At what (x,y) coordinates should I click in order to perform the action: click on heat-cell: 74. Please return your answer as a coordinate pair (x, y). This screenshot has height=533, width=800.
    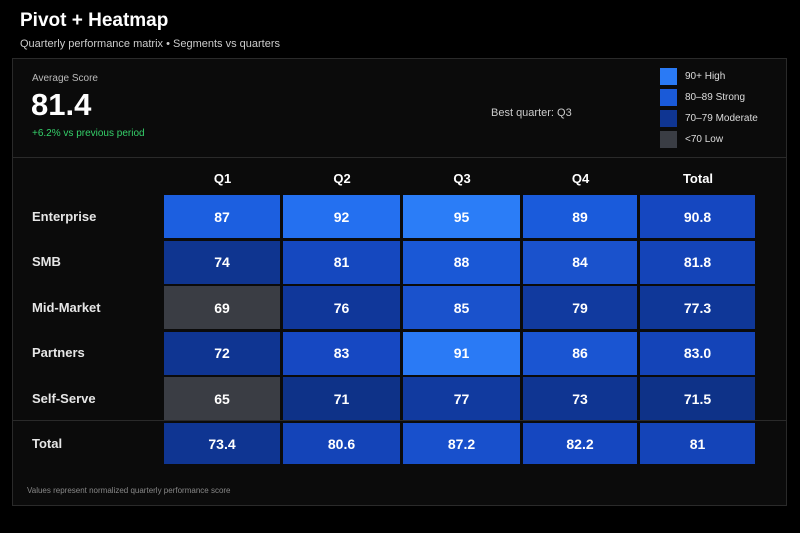
    Looking at the image, I should click on (222, 262).